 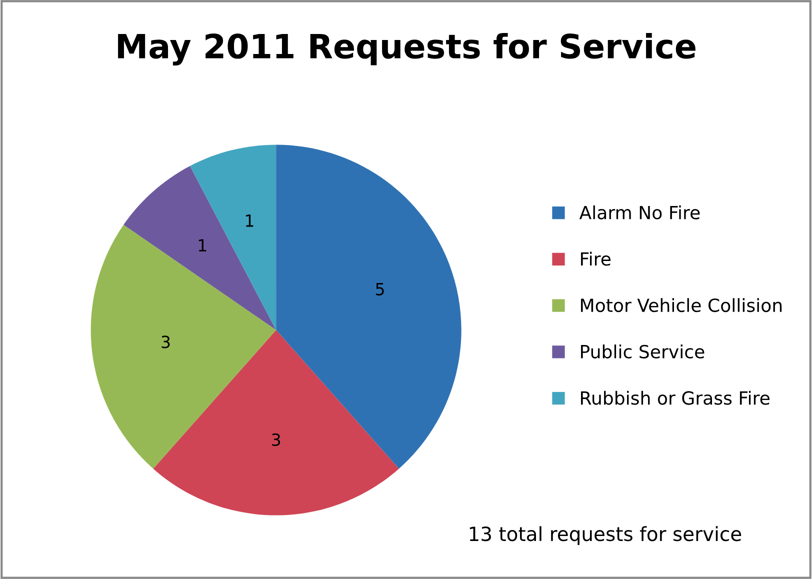 I want to click on legend-label: Rubbish or Grass Fire, so click(x=675, y=397).